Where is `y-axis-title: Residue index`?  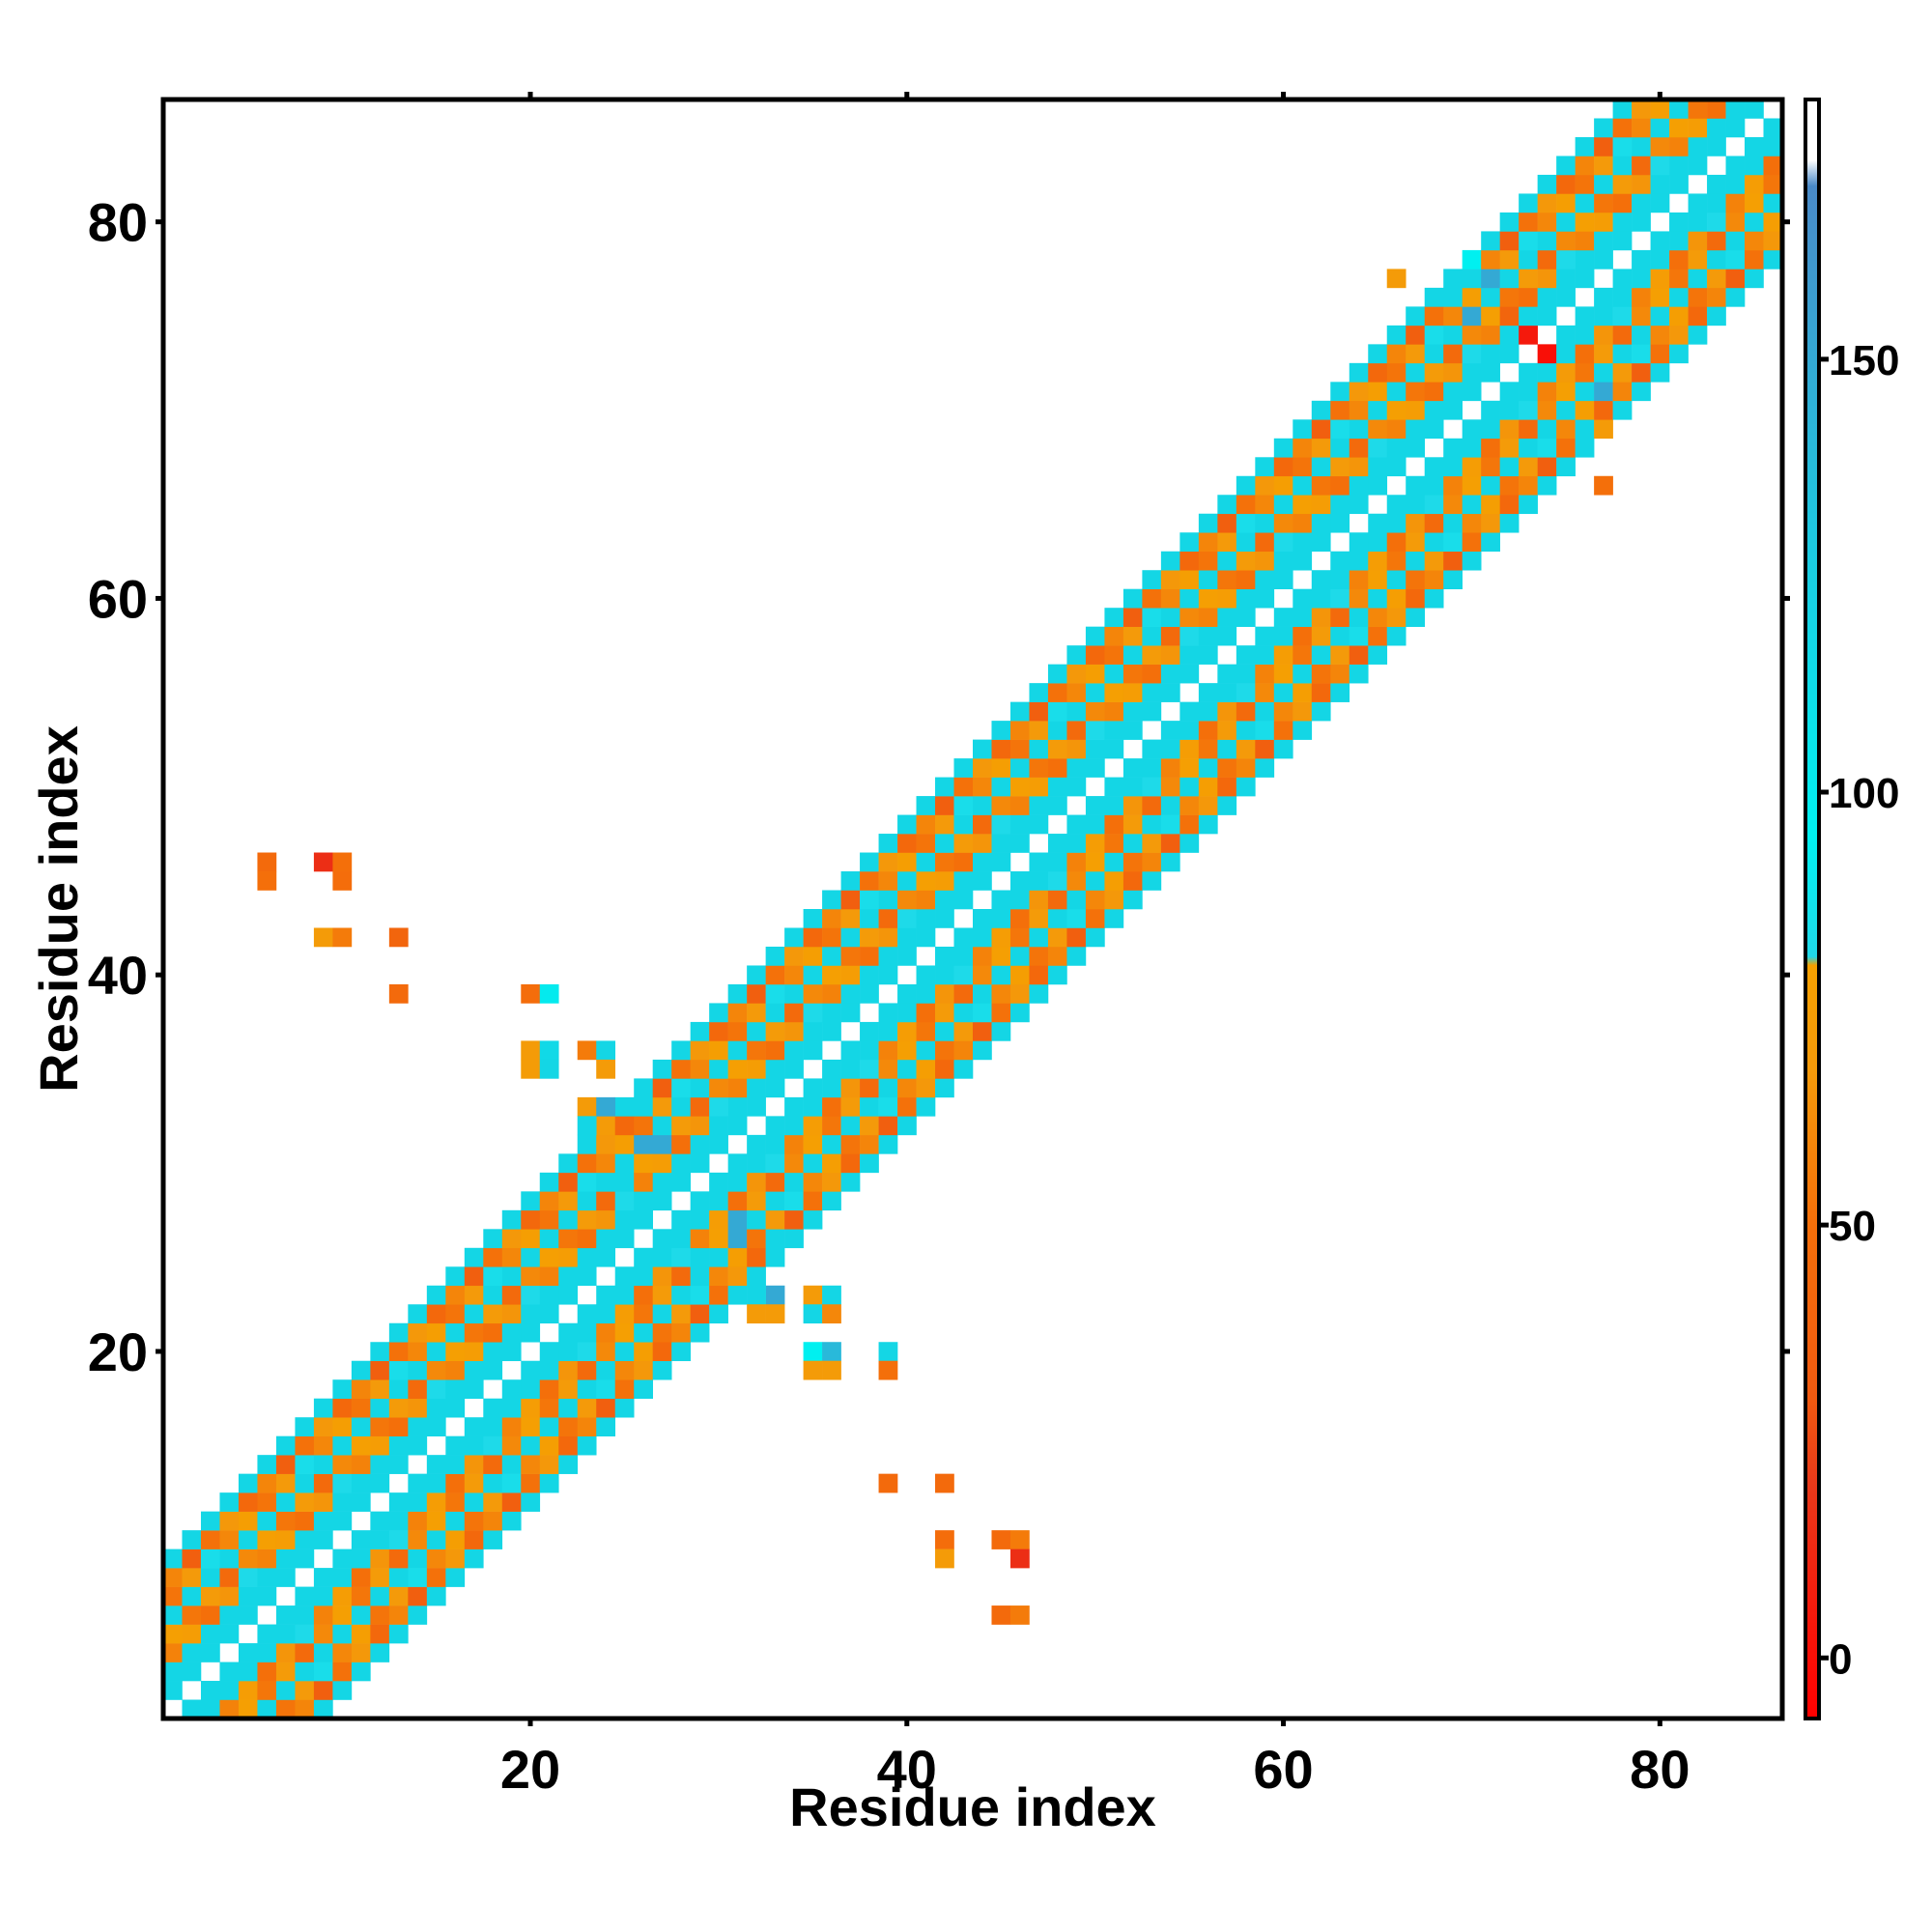 y-axis-title: Residue index is located at coordinates (58, 909).